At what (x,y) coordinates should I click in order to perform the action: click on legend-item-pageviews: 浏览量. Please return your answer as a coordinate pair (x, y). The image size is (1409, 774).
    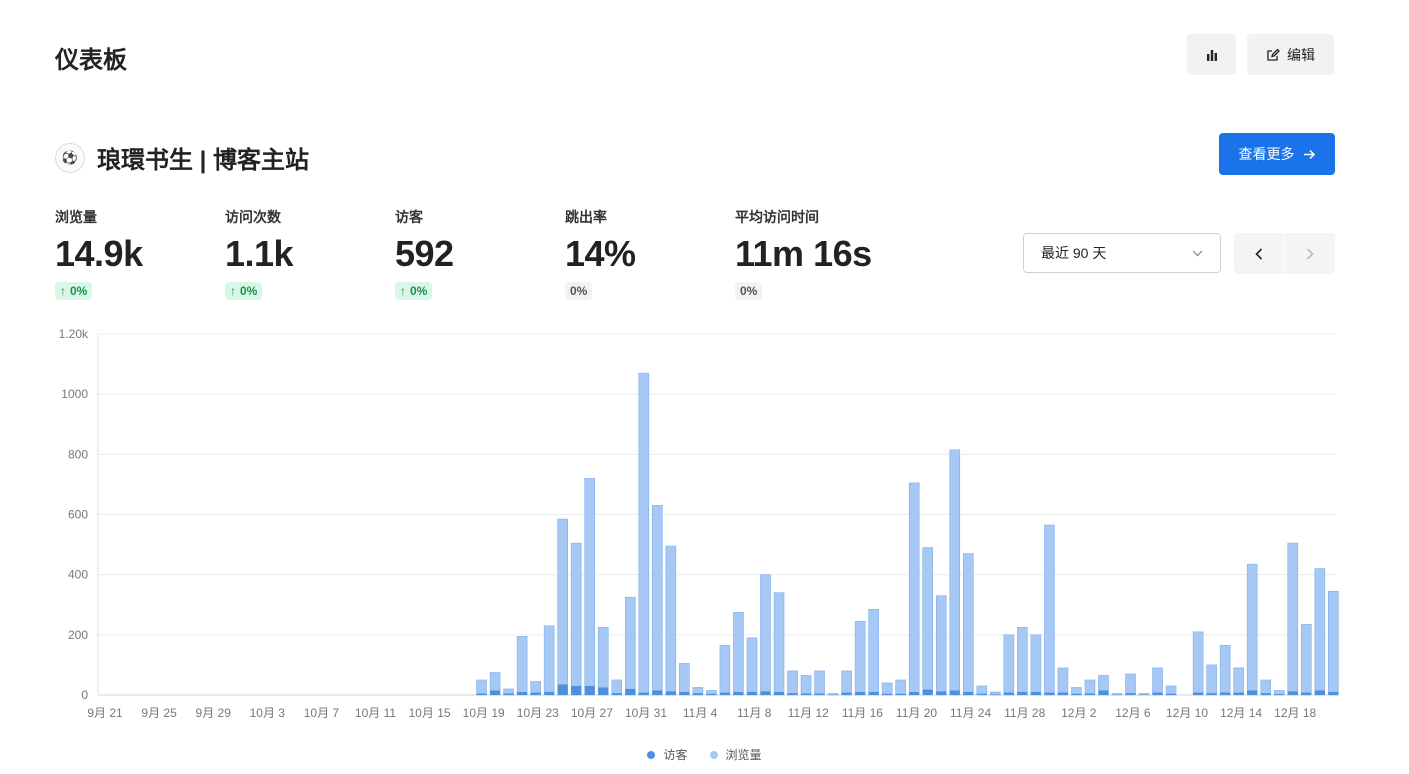
    Looking at the image, I should click on (735, 754).